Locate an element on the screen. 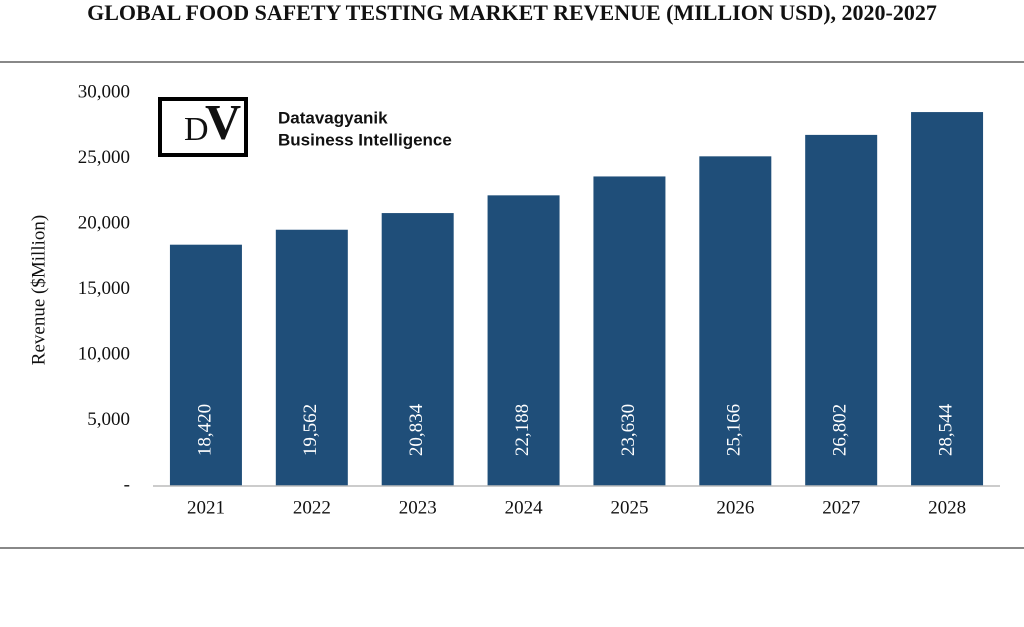 Image resolution: width=1024 pixels, height=627 pixels. logo-letter: D is located at coordinates (196, 129).